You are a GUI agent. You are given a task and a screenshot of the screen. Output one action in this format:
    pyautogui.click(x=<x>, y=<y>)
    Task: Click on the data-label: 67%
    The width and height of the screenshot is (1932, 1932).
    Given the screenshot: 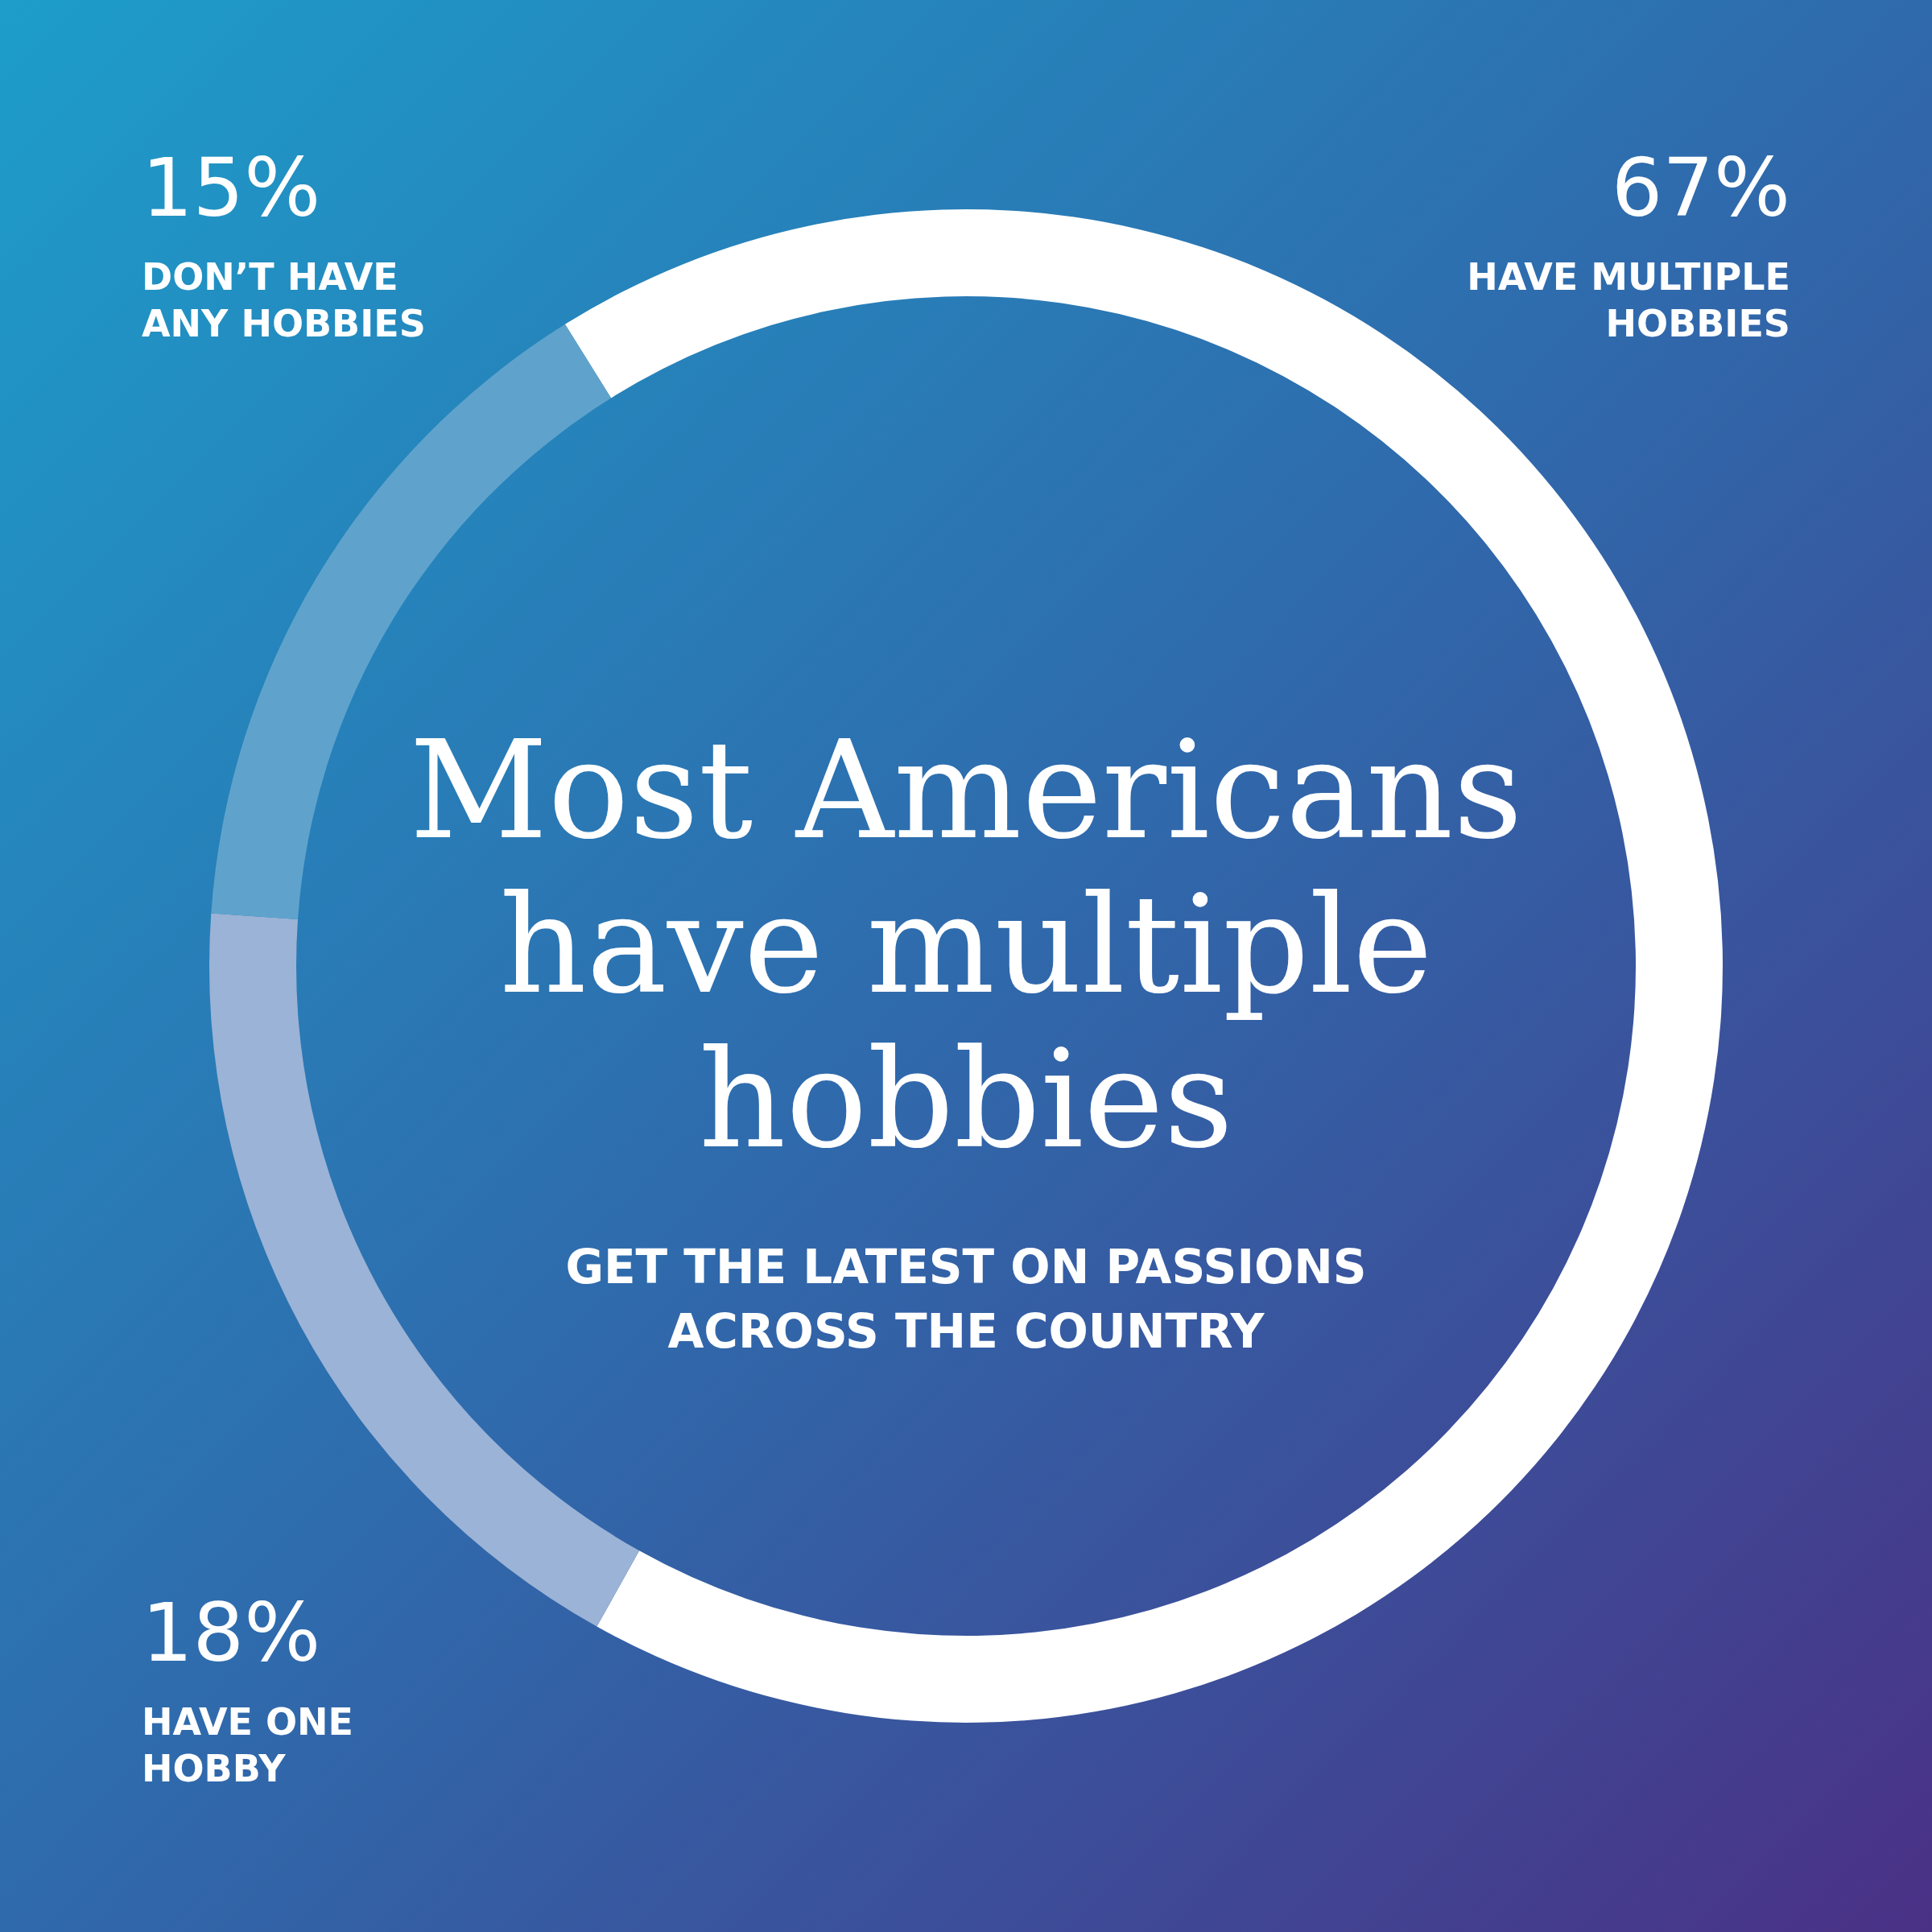 What is the action you would take?
    pyautogui.click(x=1700, y=188)
    